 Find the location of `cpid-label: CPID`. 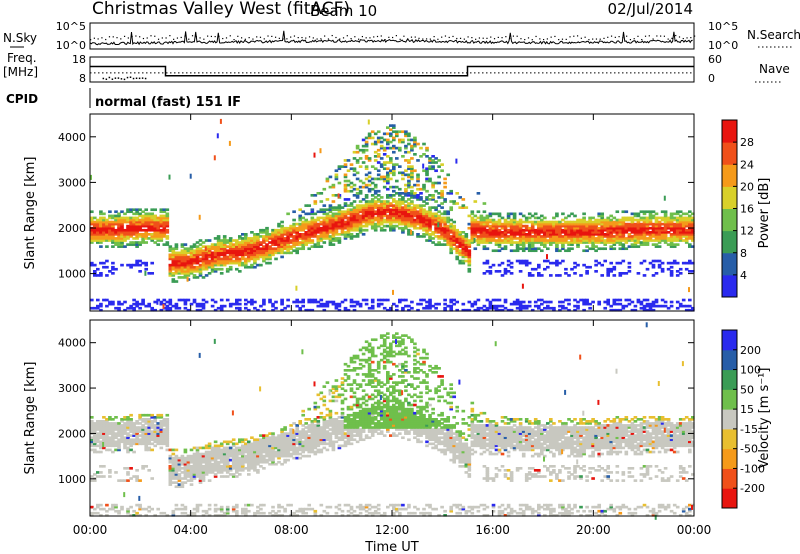

cpid-label: CPID is located at coordinates (22, 99).